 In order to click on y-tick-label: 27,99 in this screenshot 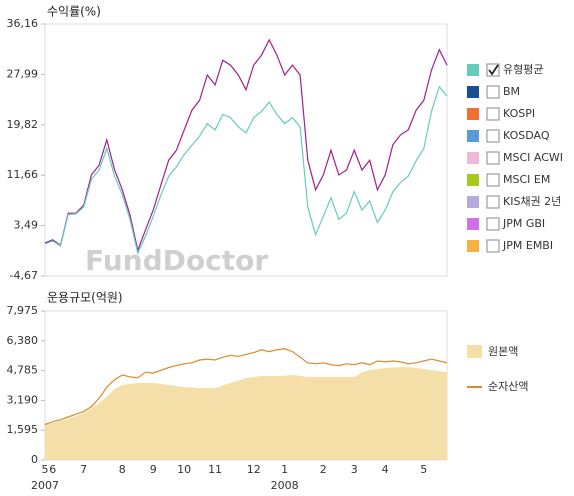, I will do `click(23, 73)`.